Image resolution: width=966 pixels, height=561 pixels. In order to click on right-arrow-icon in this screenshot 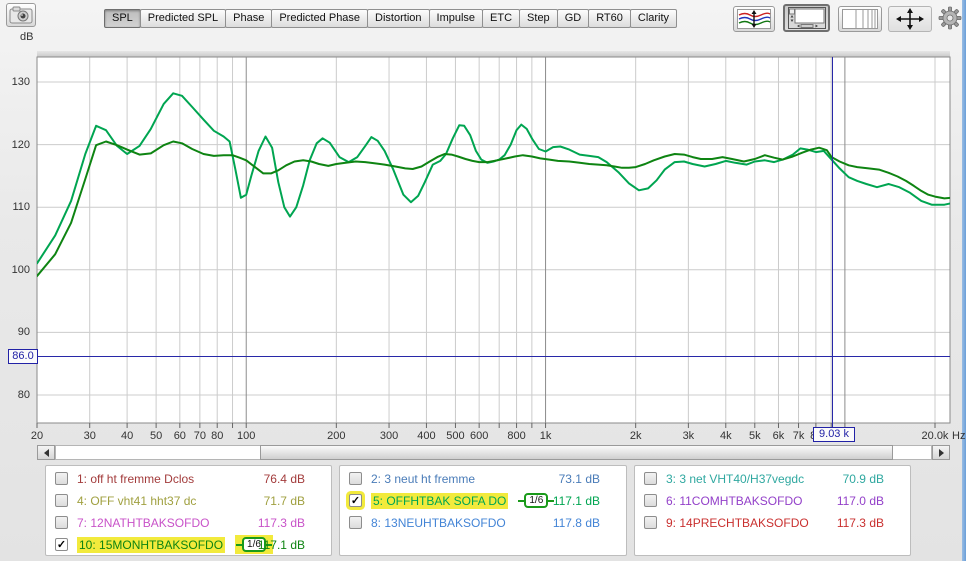, I will do `click(943, 452)`.